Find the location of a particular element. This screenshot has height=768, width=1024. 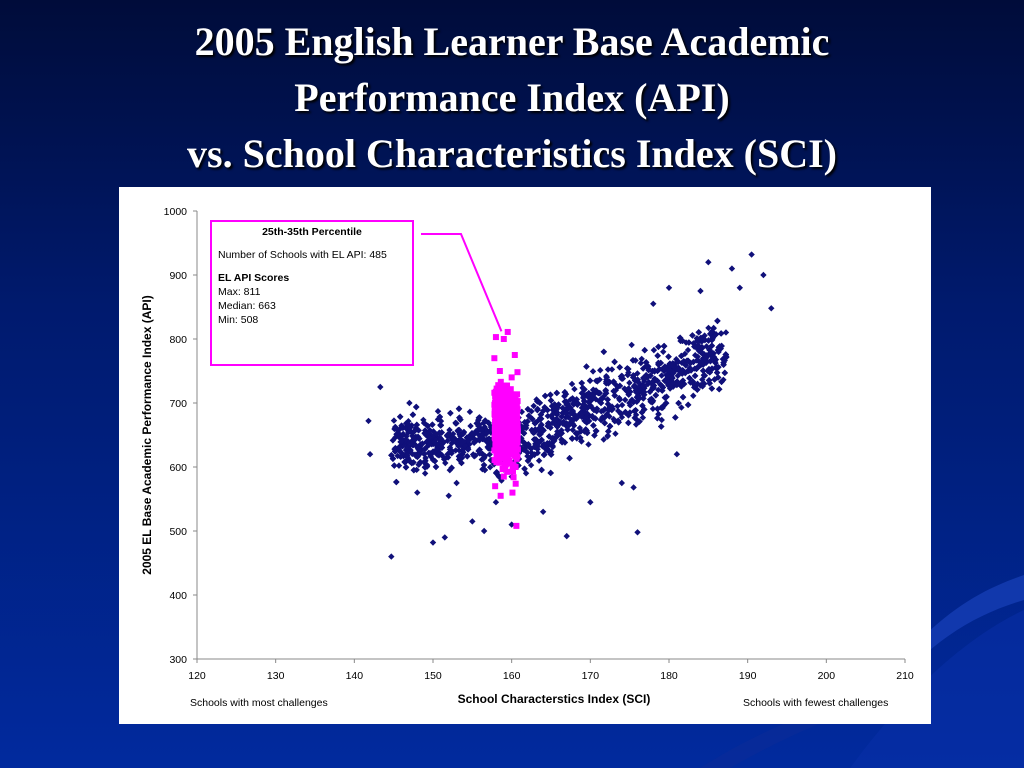

y-tick-label: 500 is located at coordinates (178, 532).